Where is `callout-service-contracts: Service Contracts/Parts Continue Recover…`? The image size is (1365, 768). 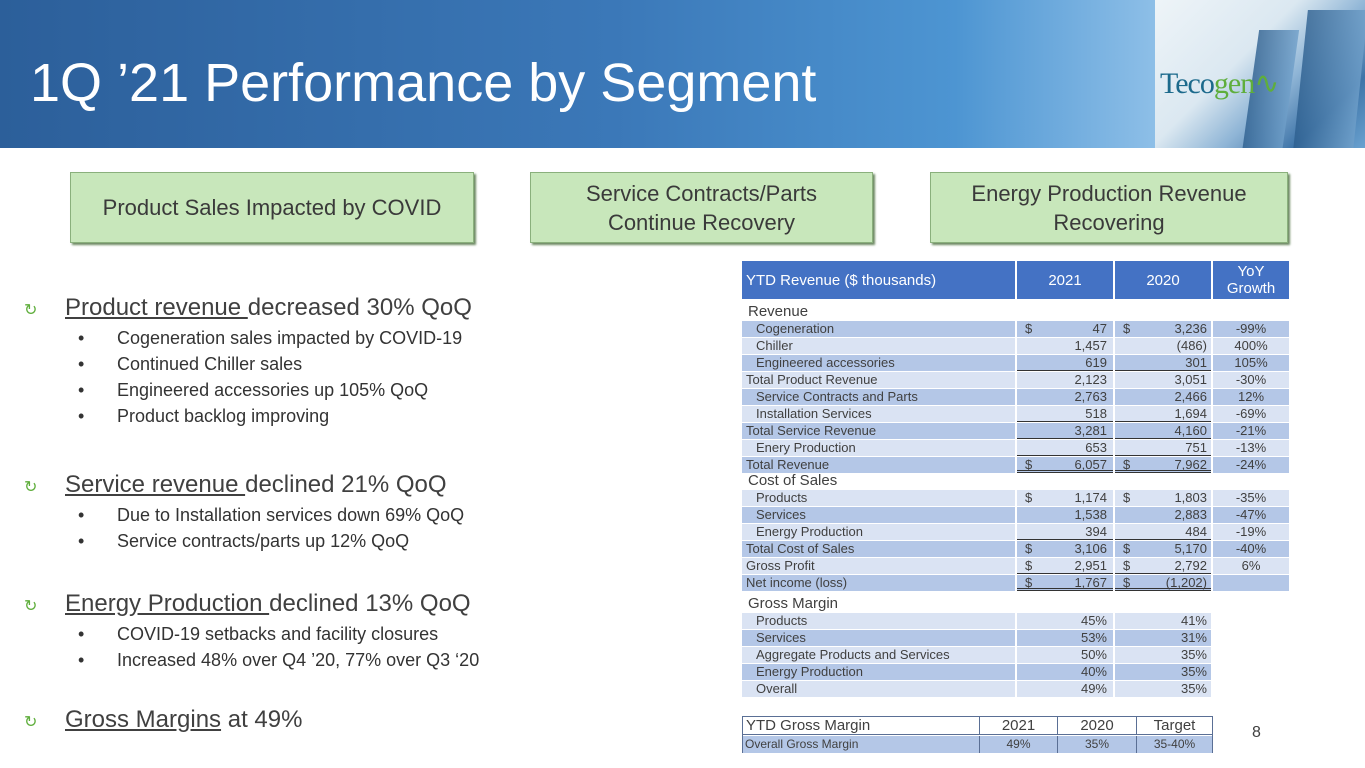
callout-service-contracts: Service Contracts/Parts Continue Recover… is located at coordinates (701, 207).